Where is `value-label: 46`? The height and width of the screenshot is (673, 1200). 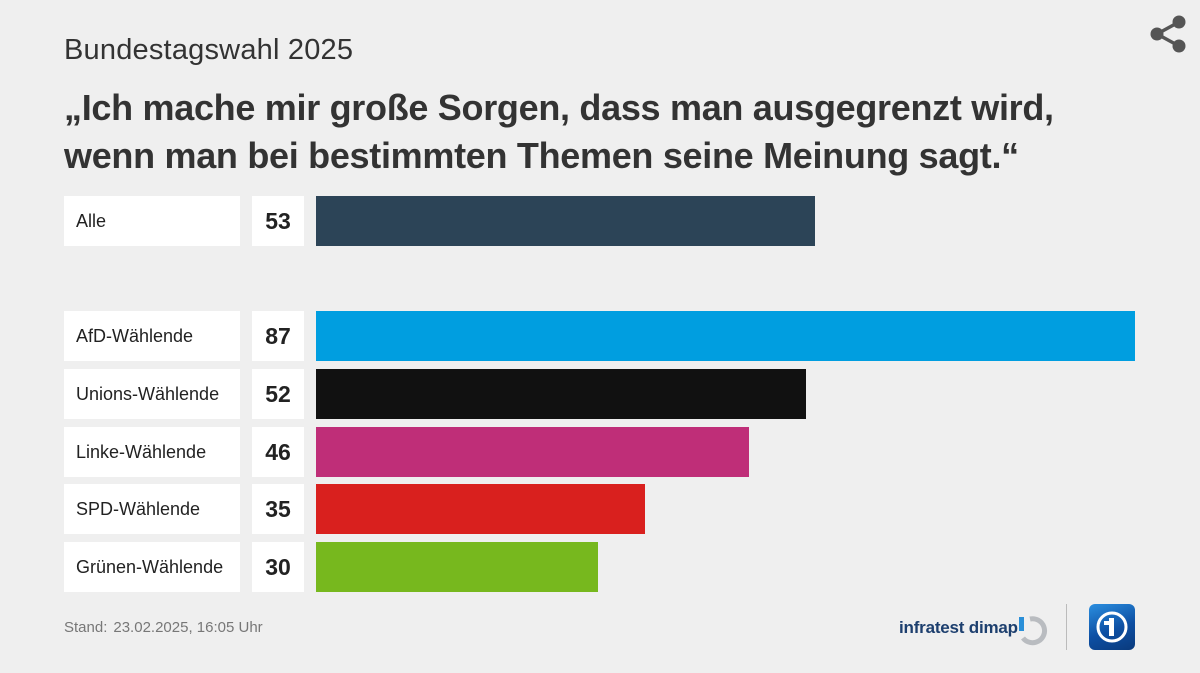 value-label: 46 is located at coordinates (278, 452).